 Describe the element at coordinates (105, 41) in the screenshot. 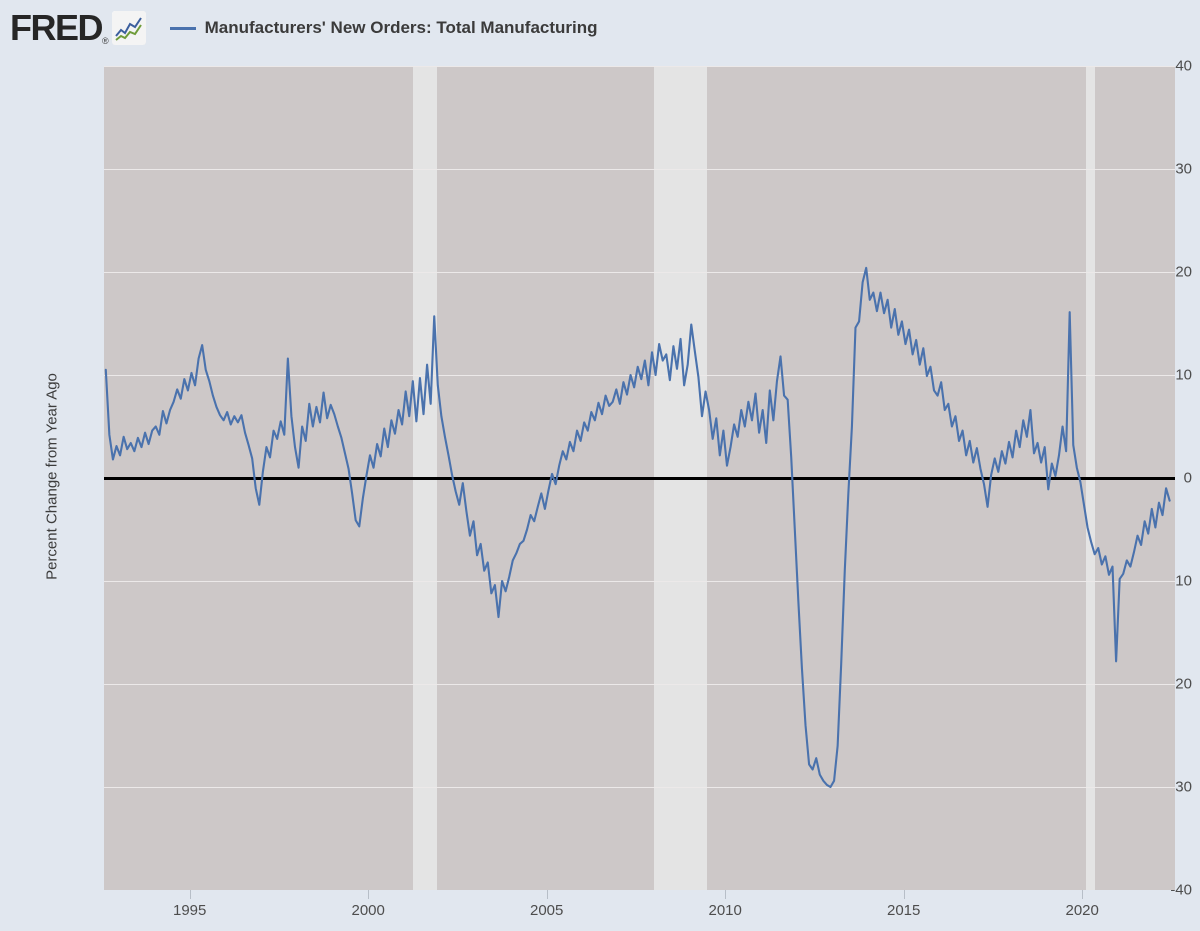

I see `registered-trademark-icon: ®` at that location.